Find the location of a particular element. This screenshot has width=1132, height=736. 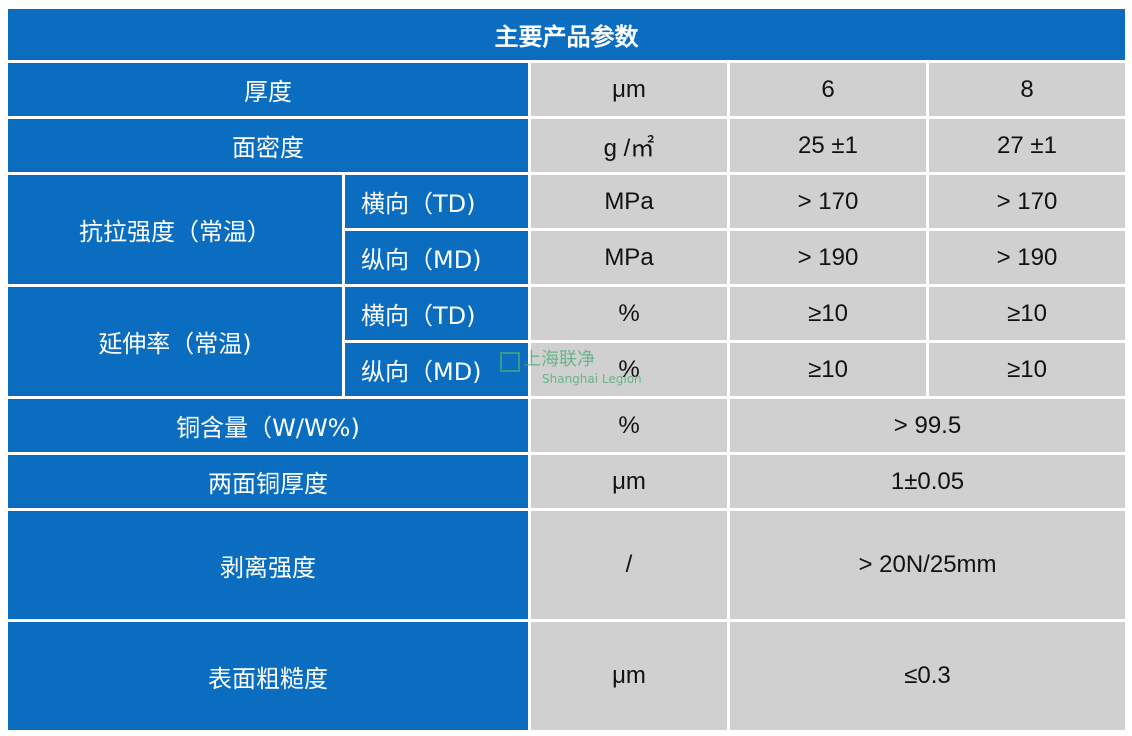

row-label-thickness: 厚度 is located at coordinates (268, 89).